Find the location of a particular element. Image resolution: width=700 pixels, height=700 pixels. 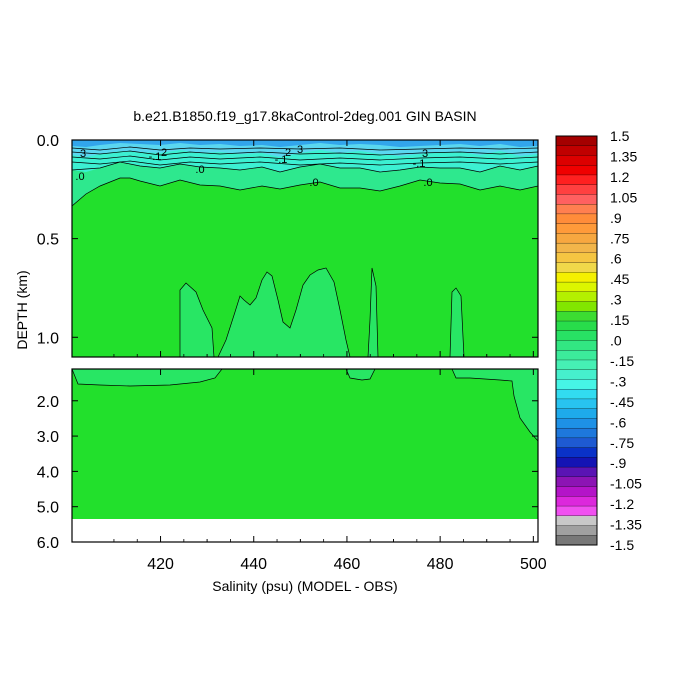

y-tick-label: 2.0 is located at coordinates (48, 402).